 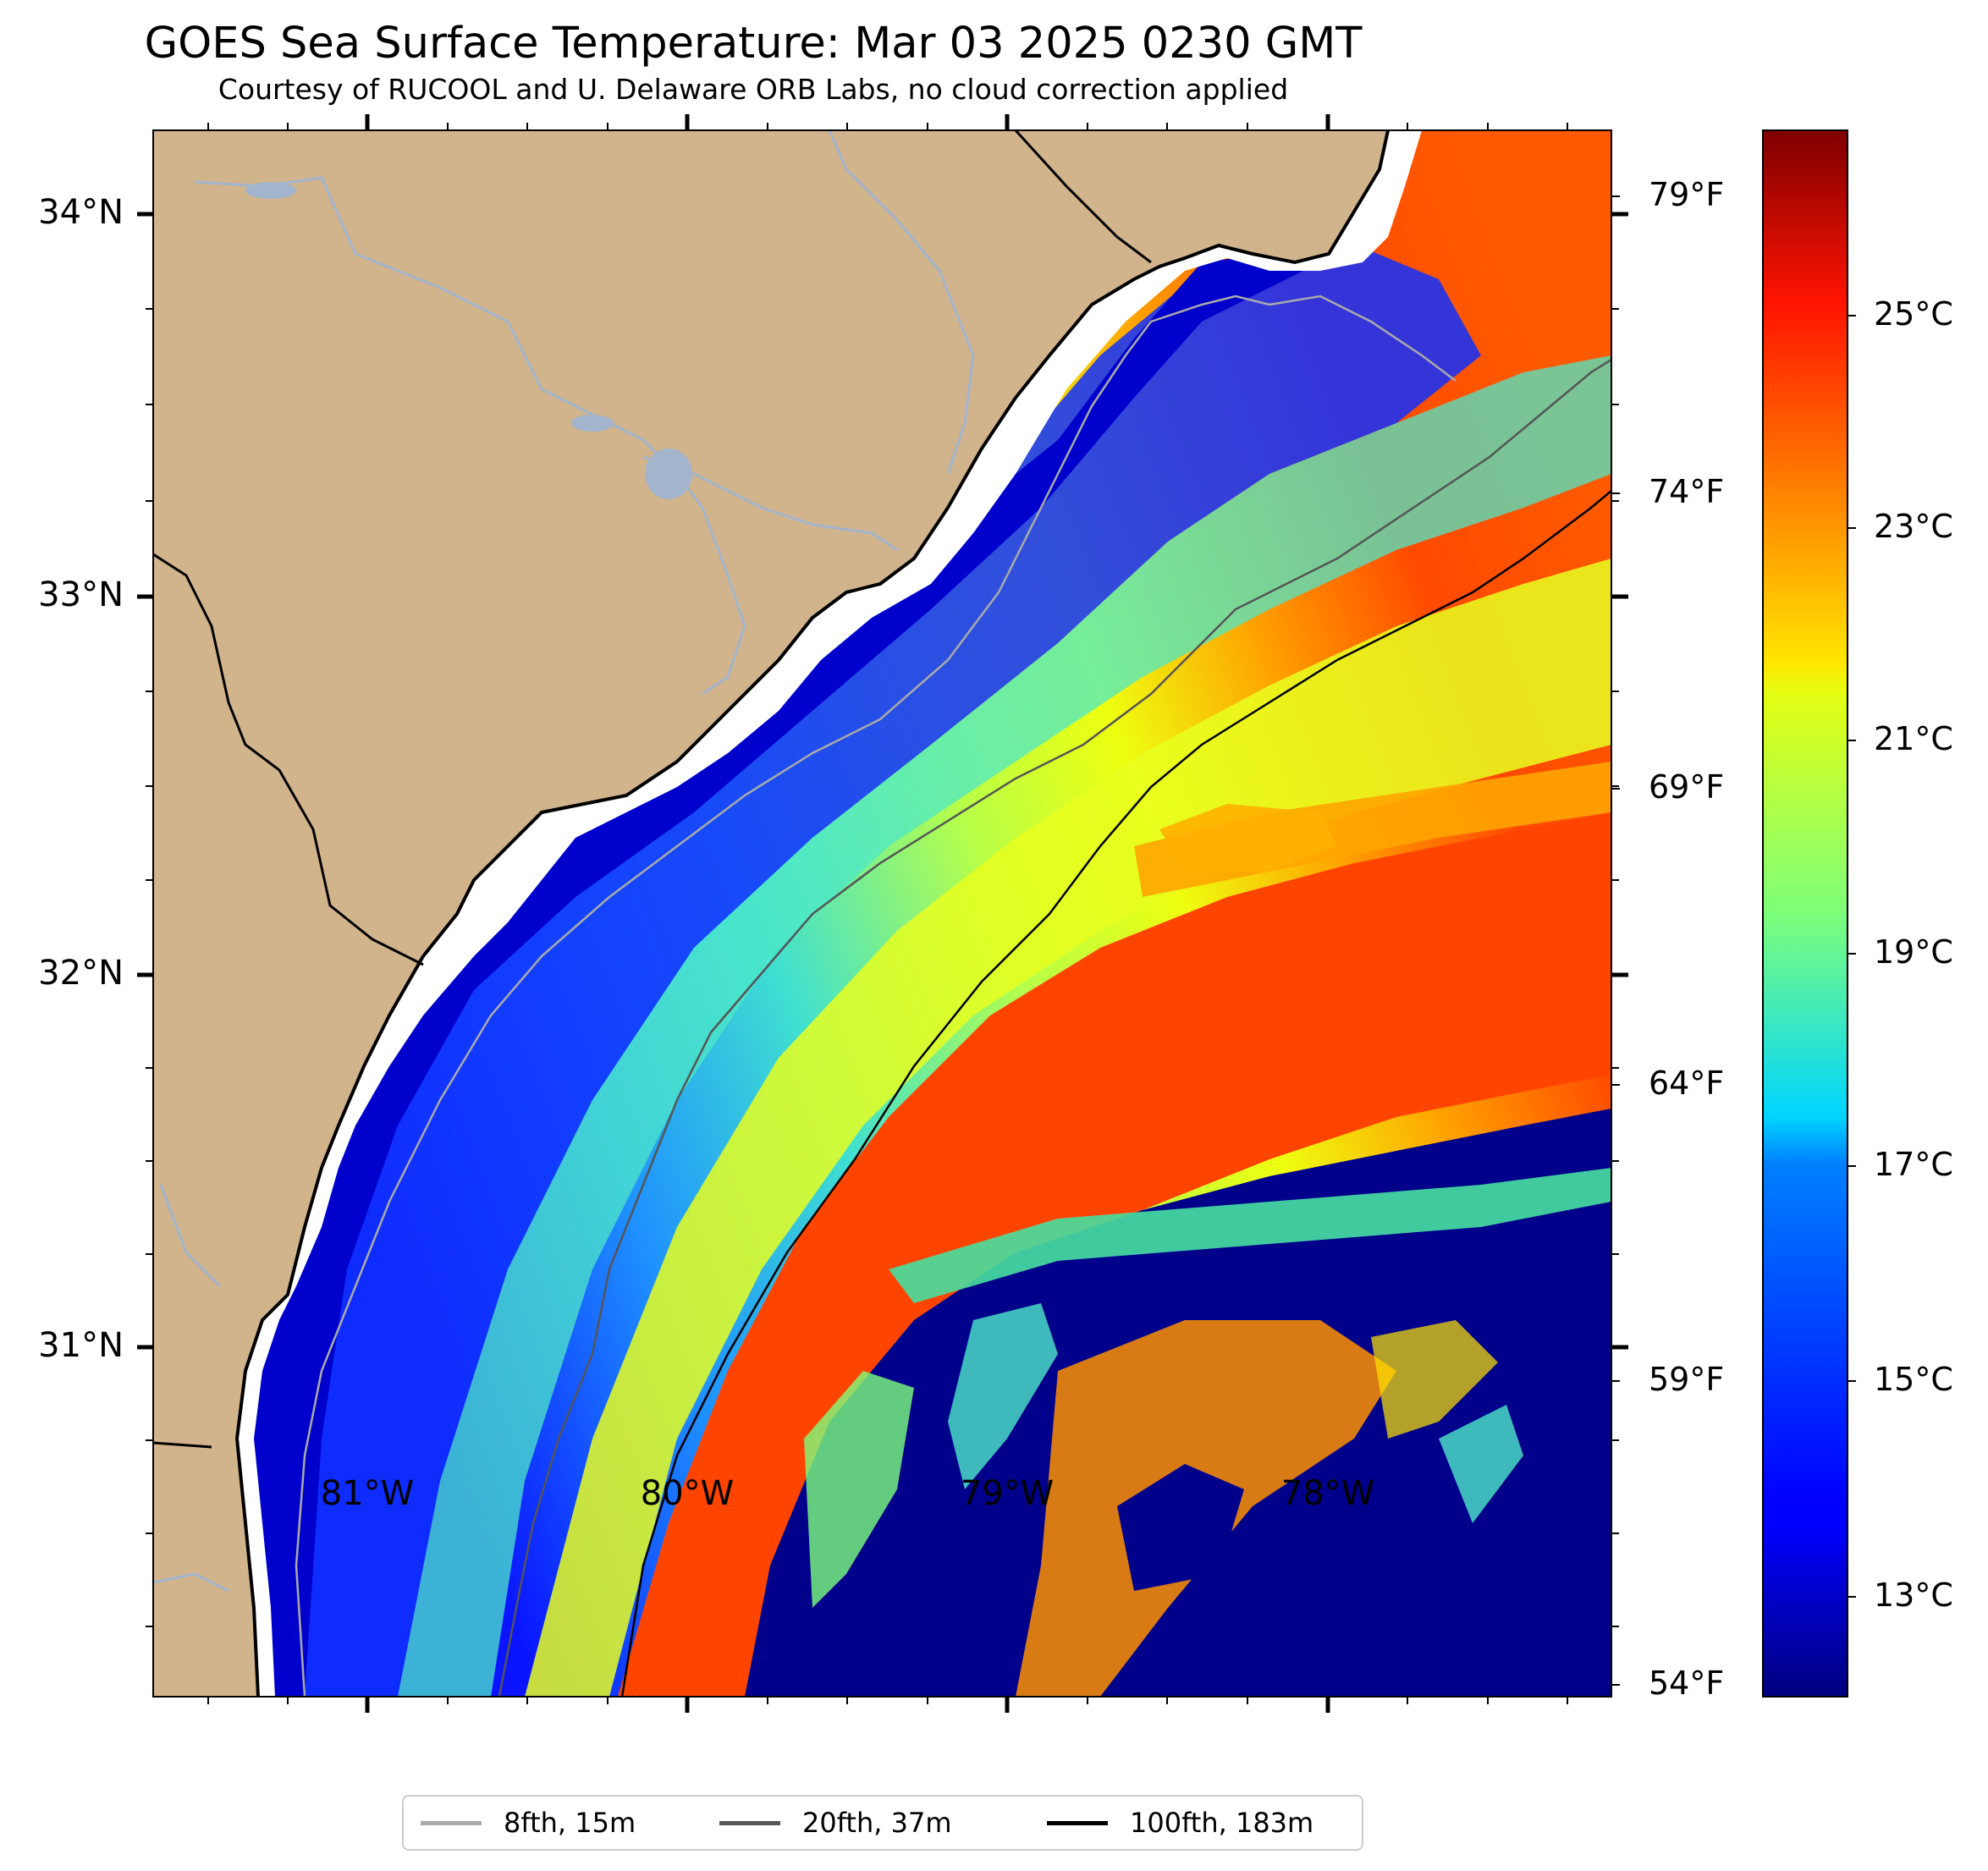 What do you see at coordinates (145, 781) in the screenshot?
I see `left-major-ticks` at bounding box center [145, 781].